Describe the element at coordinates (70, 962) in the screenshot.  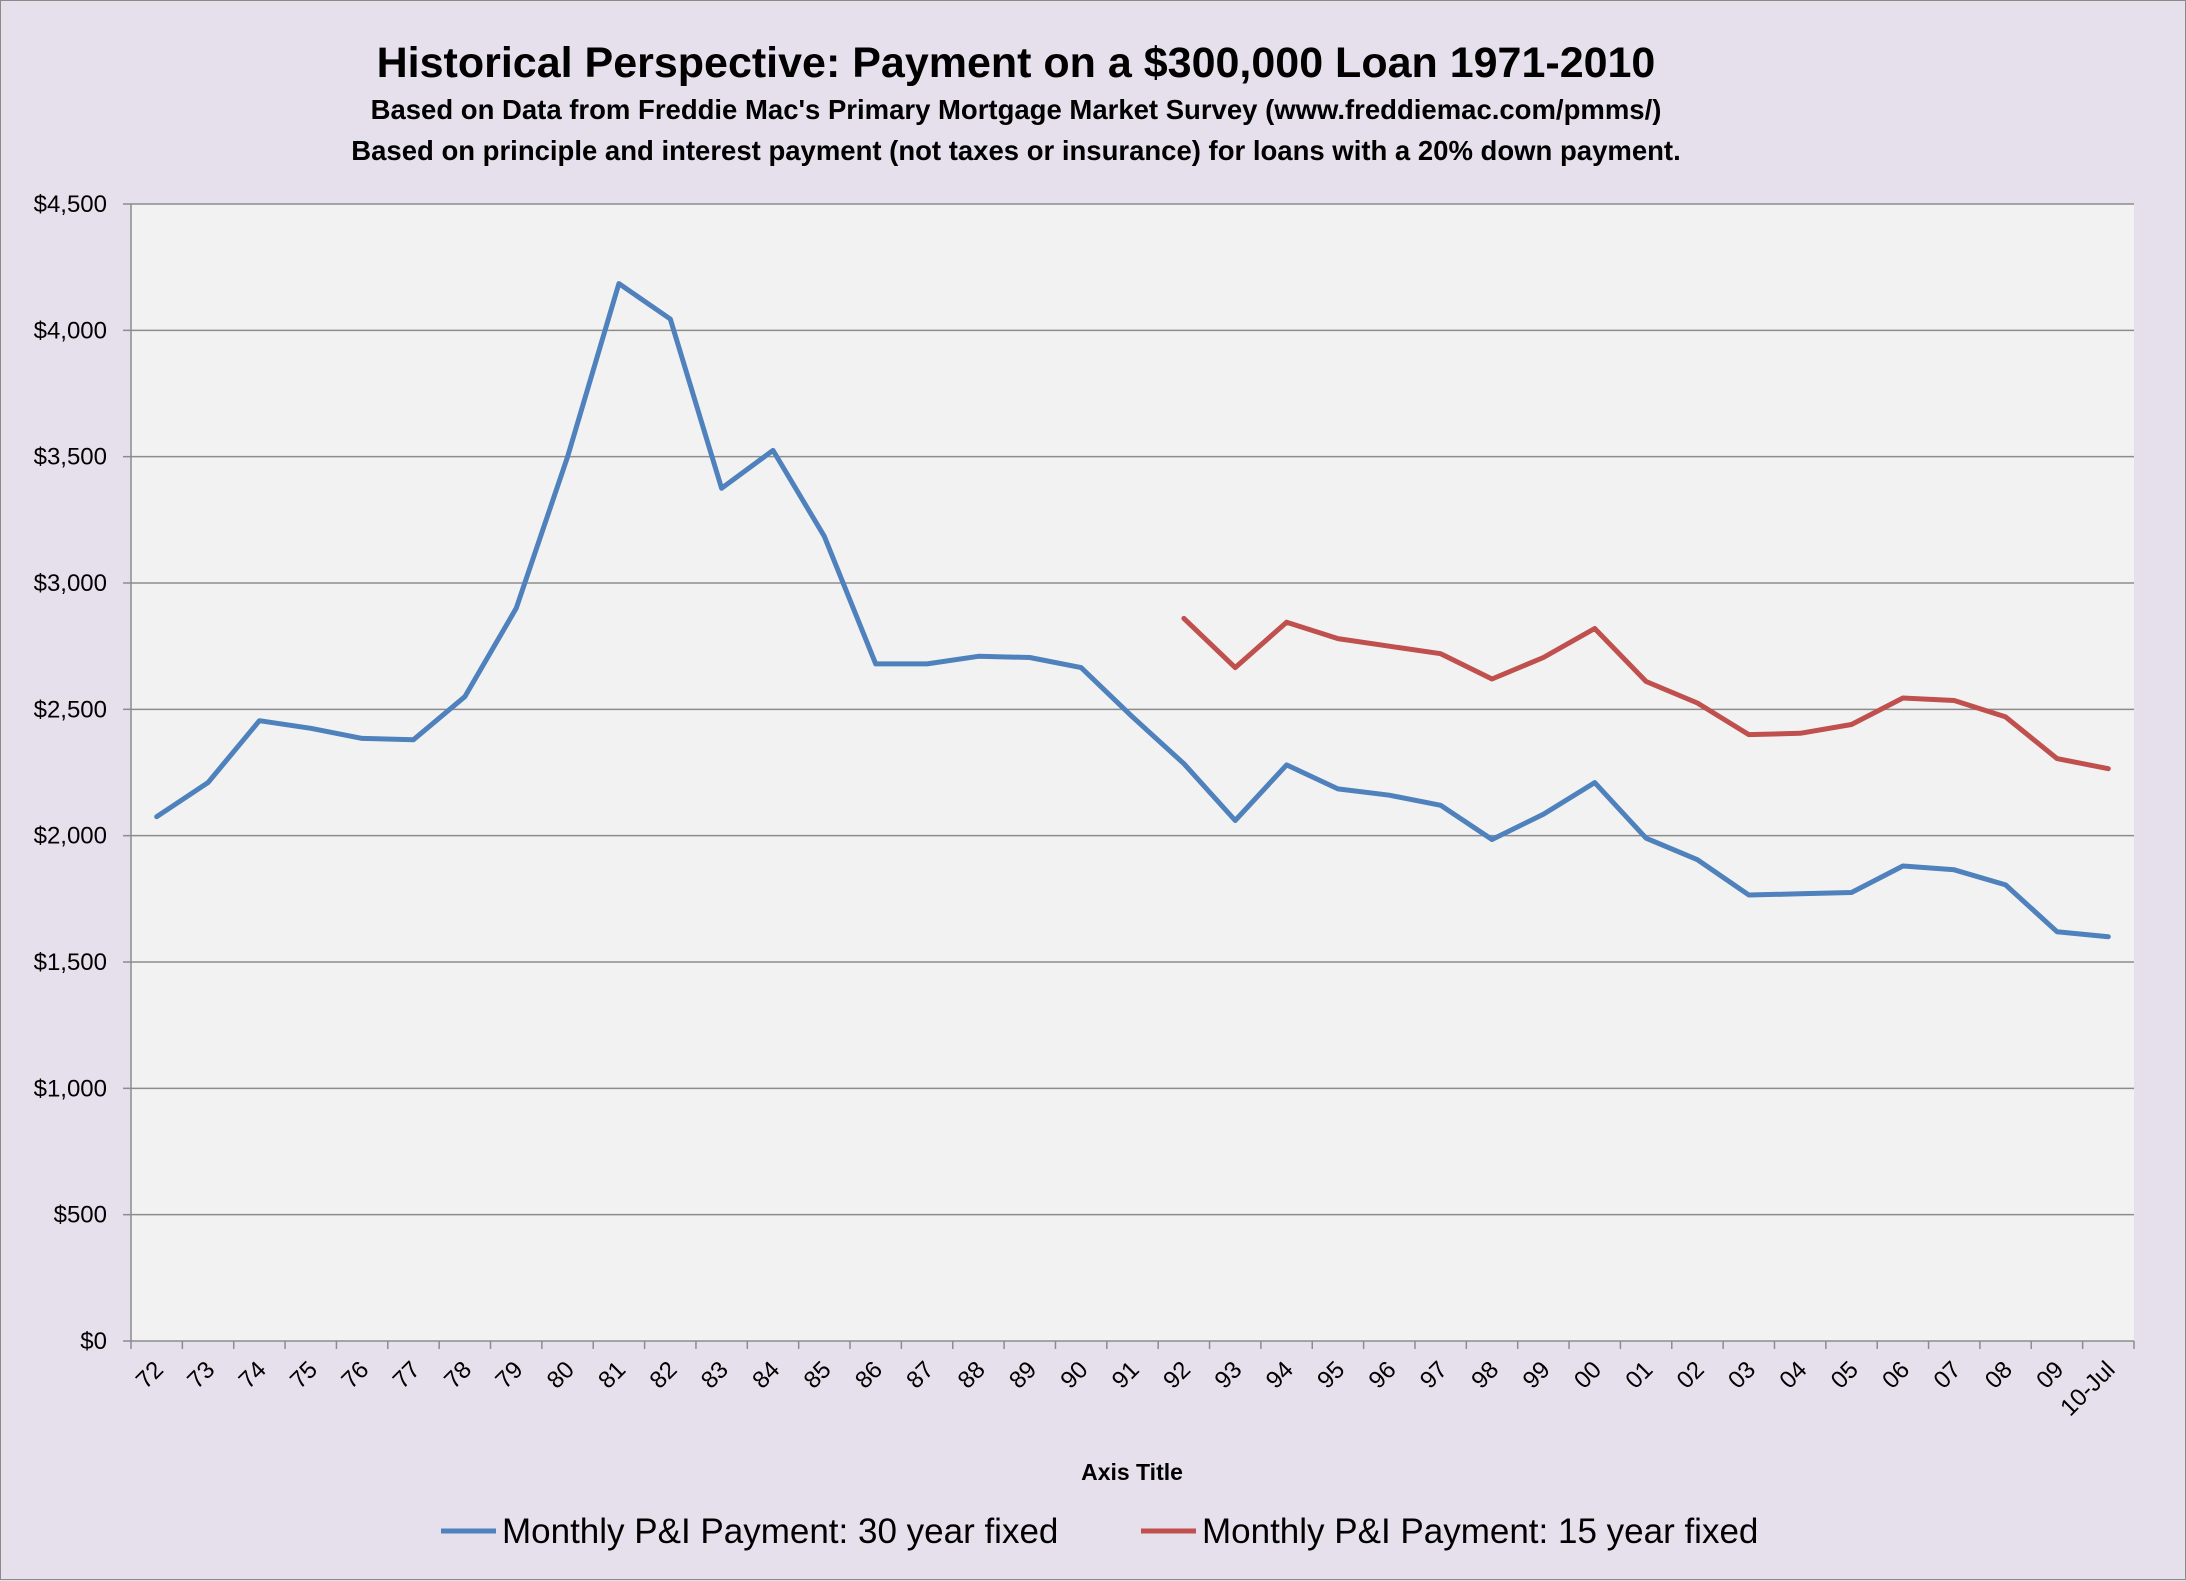
I see `y-tick-label: $1,500` at that location.